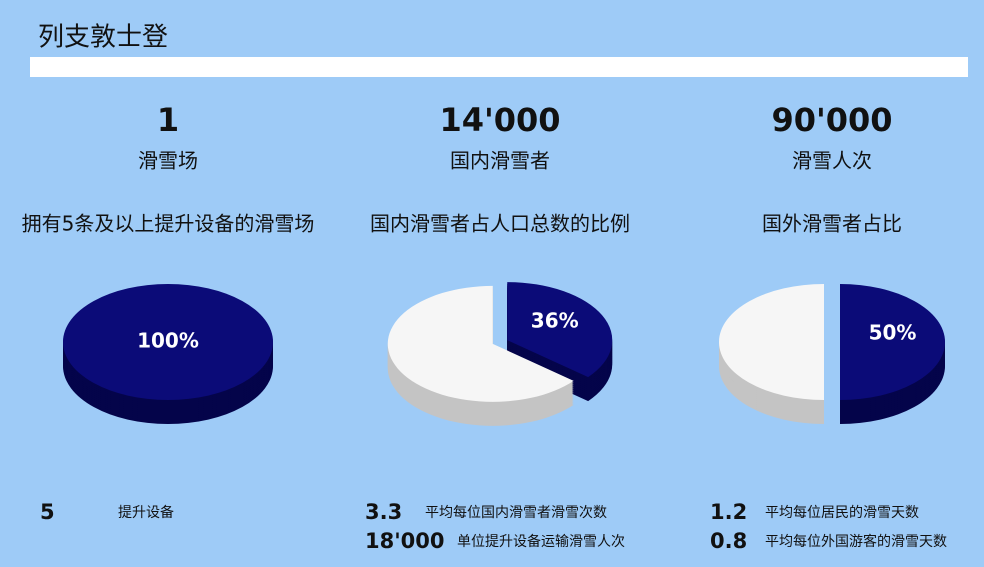 The width and height of the screenshot is (984, 567). What do you see at coordinates (168, 120) in the screenshot?
I see `headline-number: 1` at bounding box center [168, 120].